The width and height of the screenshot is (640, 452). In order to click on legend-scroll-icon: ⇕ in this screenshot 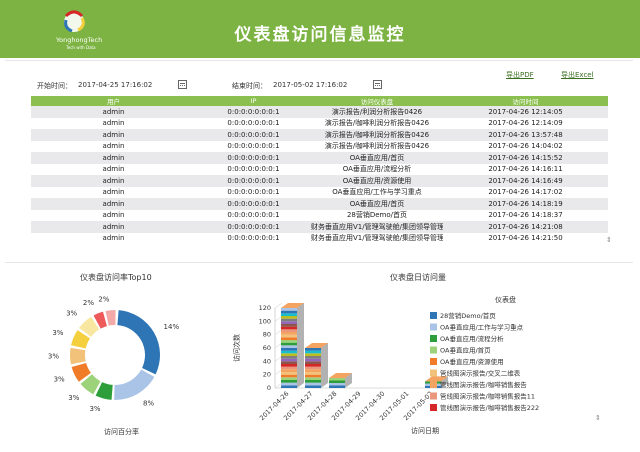, I will do `click(598, 418)`.